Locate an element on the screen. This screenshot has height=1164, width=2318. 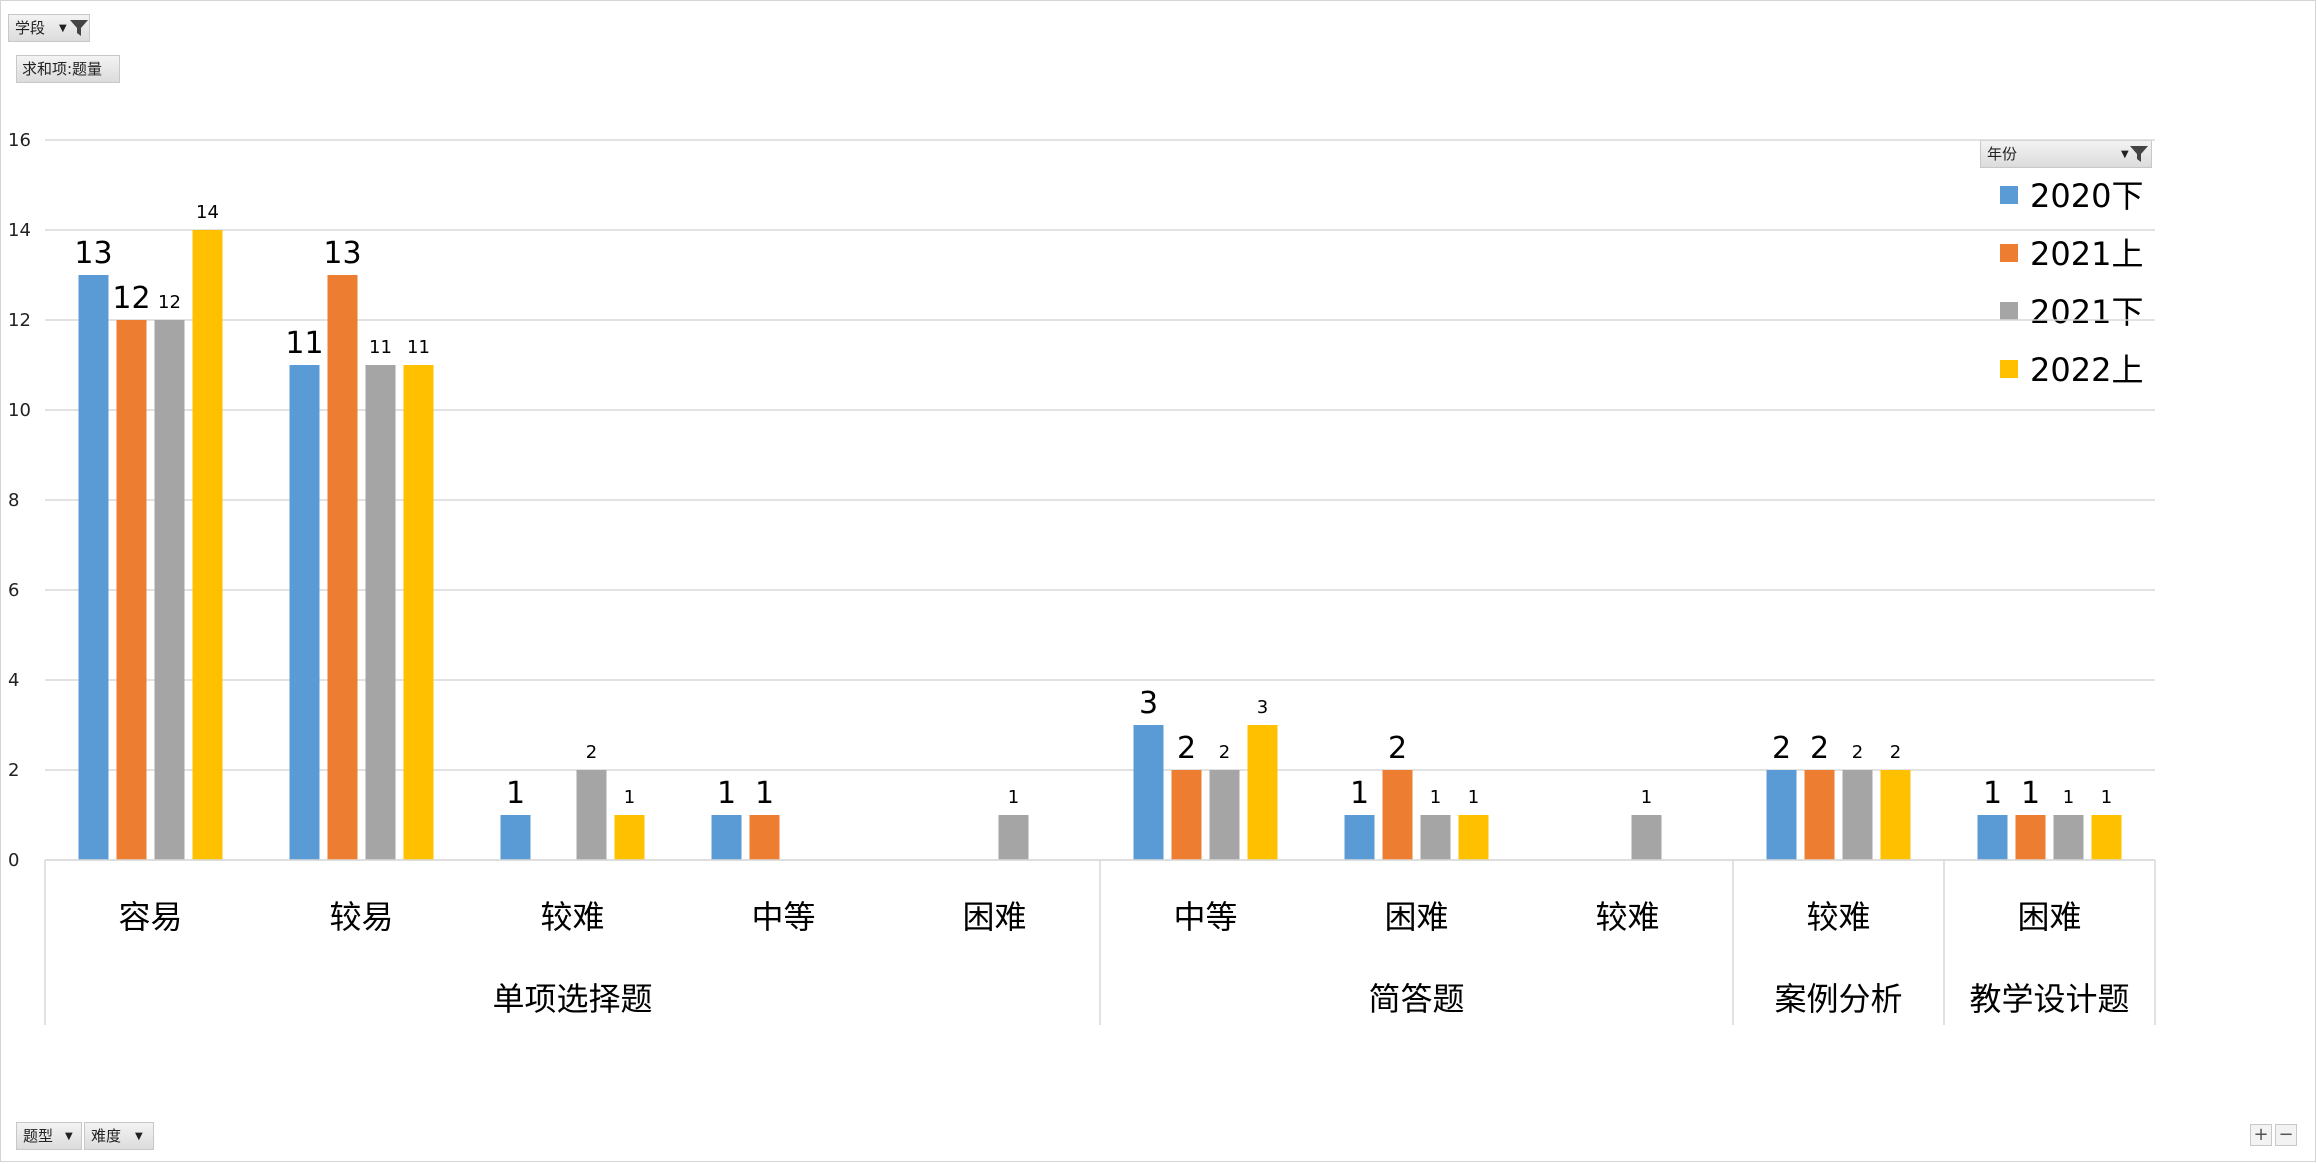
legend-item-2021下: 2021下 is located at coordinates (2071, 312).